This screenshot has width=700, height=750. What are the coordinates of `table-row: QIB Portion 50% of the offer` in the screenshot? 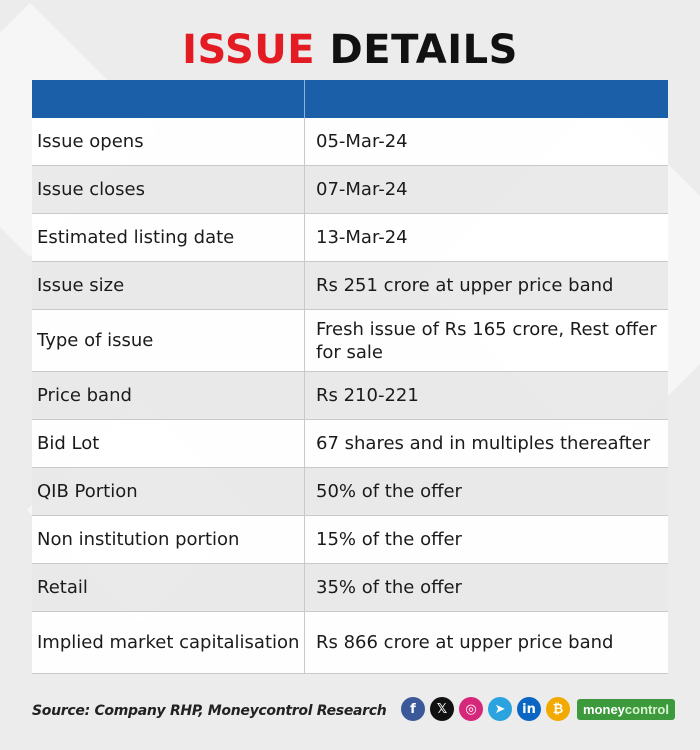 It's located at (350, 492).